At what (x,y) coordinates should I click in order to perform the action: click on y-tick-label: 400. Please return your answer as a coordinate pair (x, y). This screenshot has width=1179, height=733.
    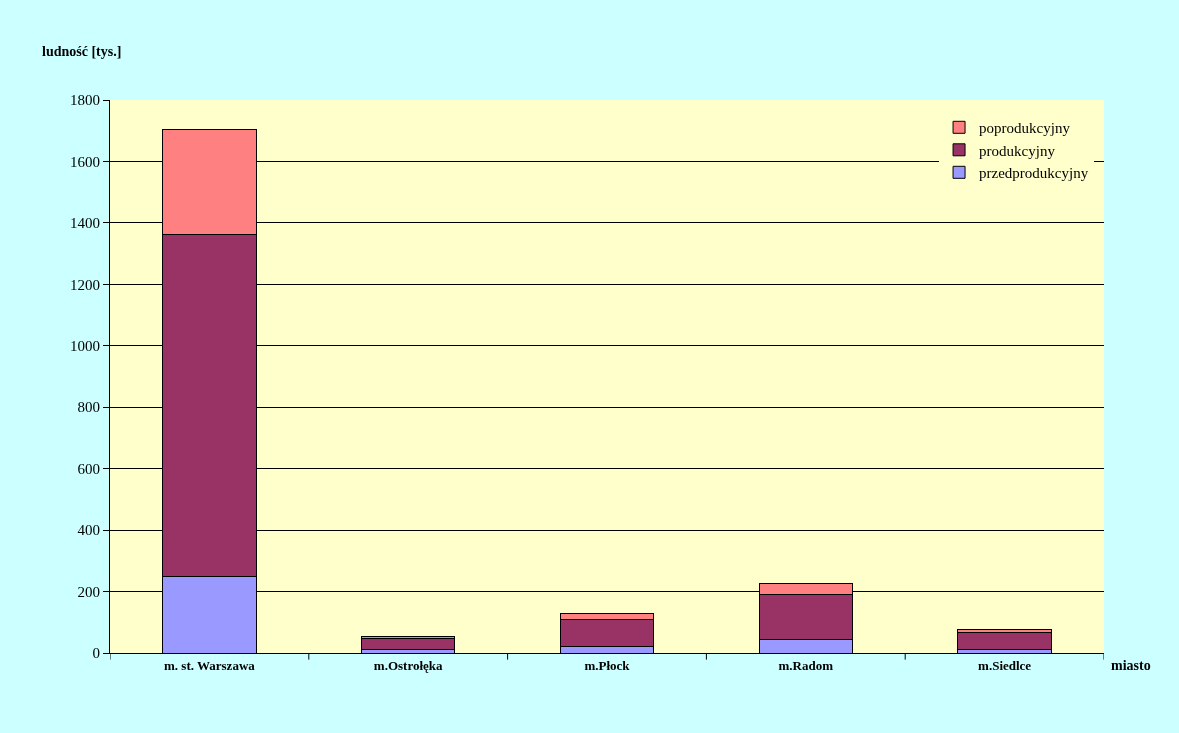
    Looking at the image, I should click on (88, 530).